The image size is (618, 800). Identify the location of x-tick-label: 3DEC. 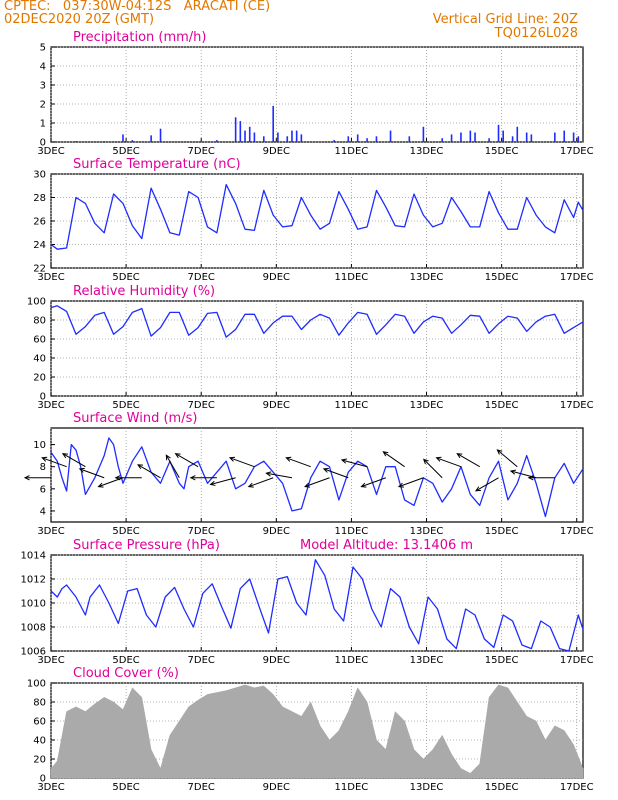
(50, 660).